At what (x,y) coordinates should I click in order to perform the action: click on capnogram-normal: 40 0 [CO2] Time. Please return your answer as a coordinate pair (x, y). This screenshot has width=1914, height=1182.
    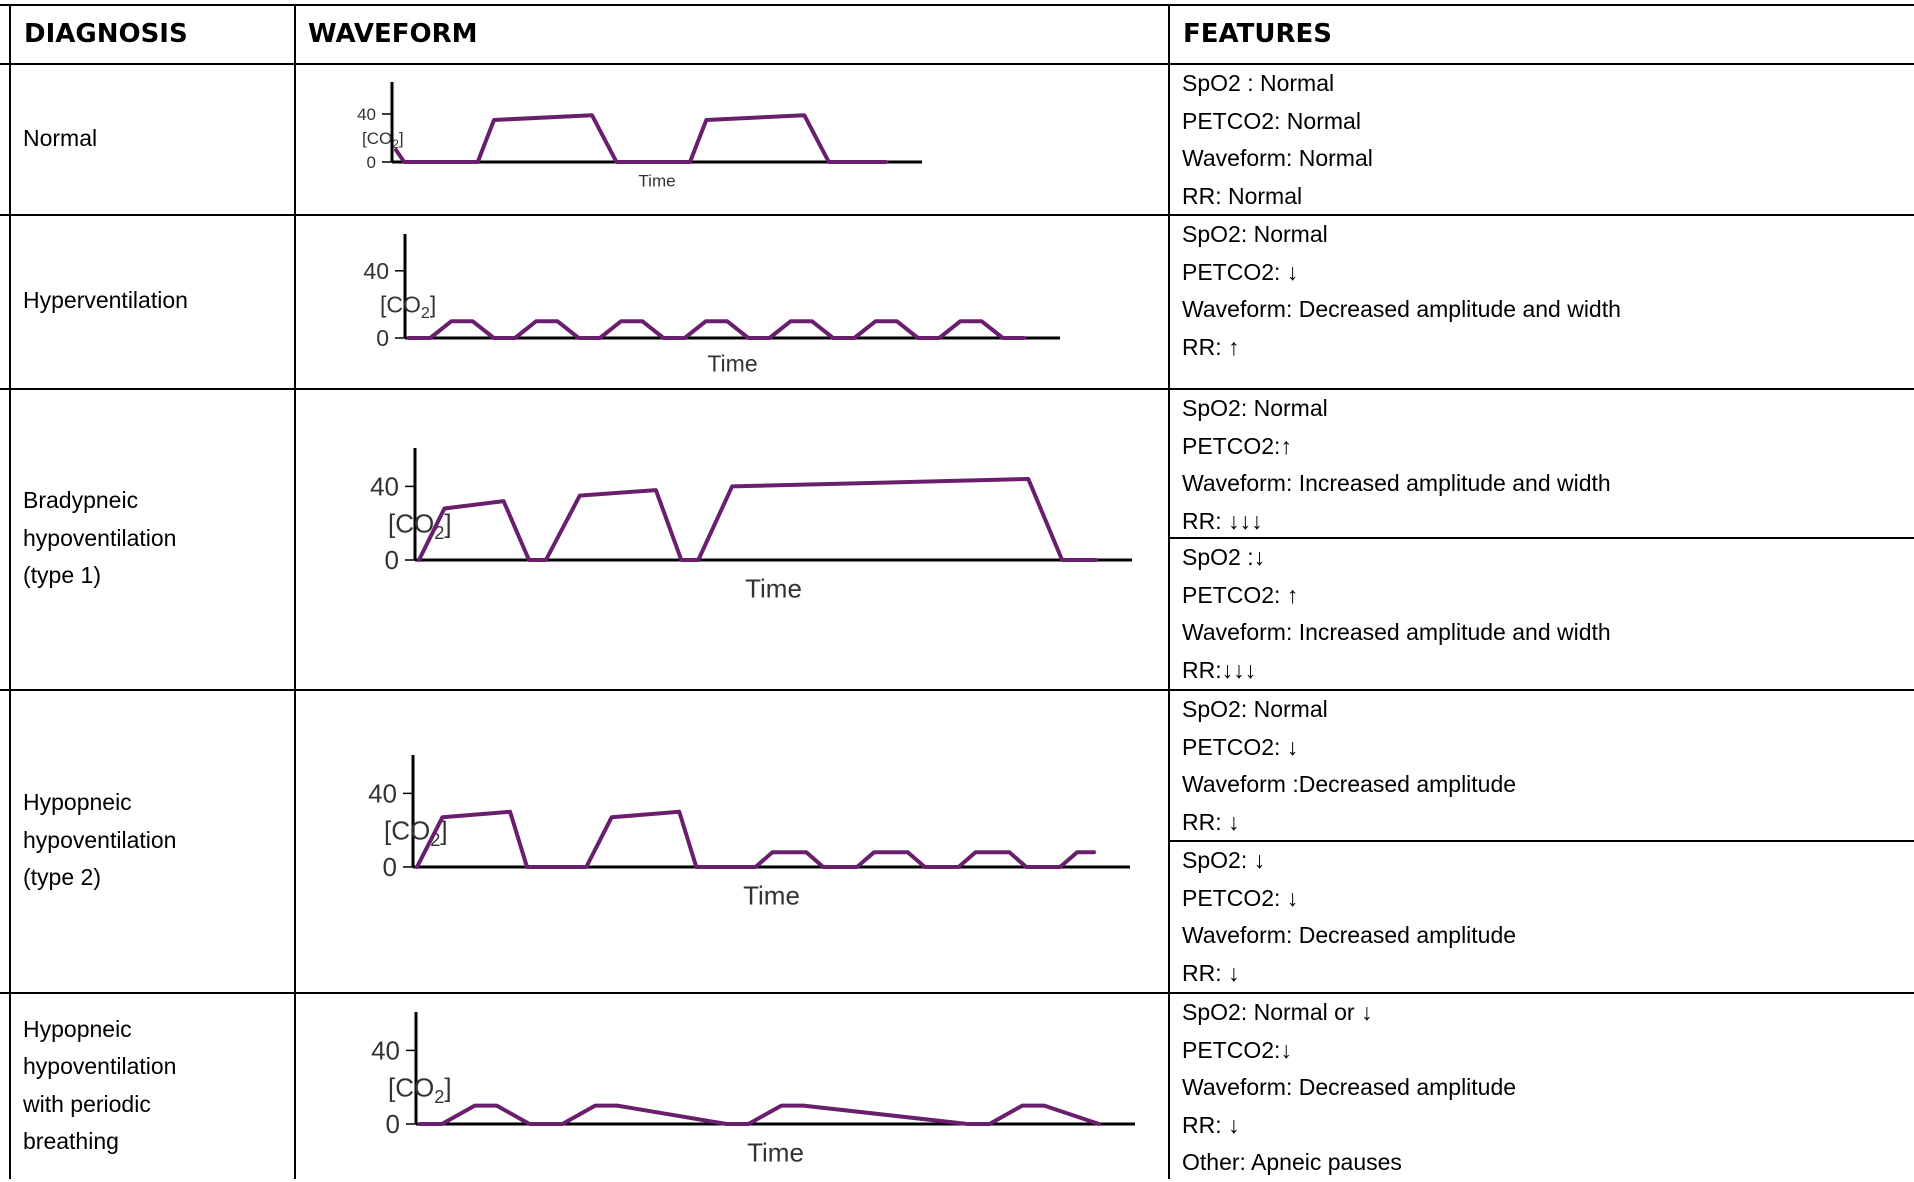
    Looking at the image, I should click on (639, 136).